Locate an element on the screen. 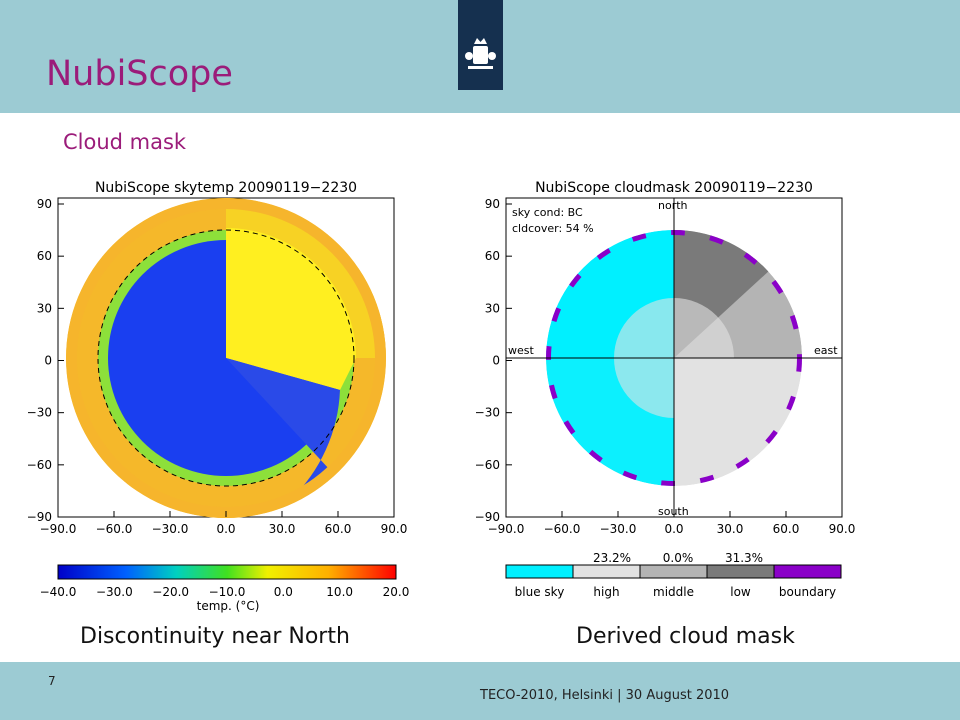 This screenshot has width=960, height=720. left-y-tick-label: 0 is located at coordinates (48, 361).